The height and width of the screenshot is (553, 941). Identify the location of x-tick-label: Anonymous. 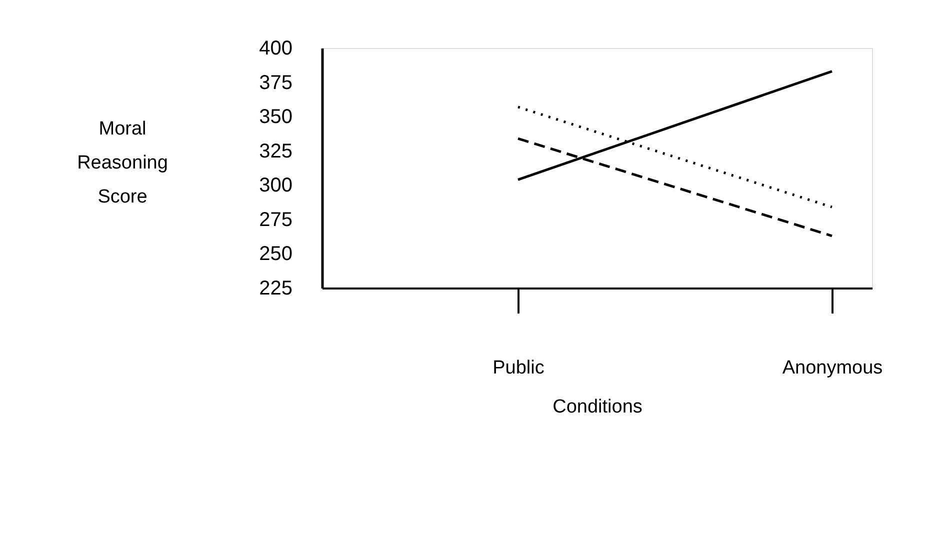
(832, 368).